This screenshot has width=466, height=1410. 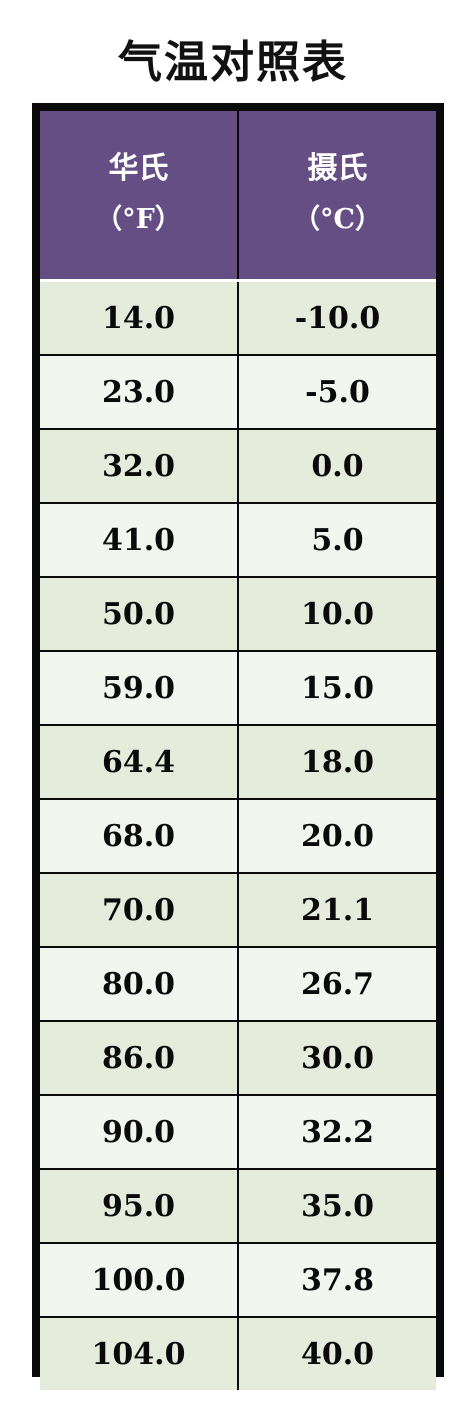 What do you see at coordinates (139, 984) in the screenshot?
I see `cell-fahrenheit: 80.0` at bounding box center [139, 984].